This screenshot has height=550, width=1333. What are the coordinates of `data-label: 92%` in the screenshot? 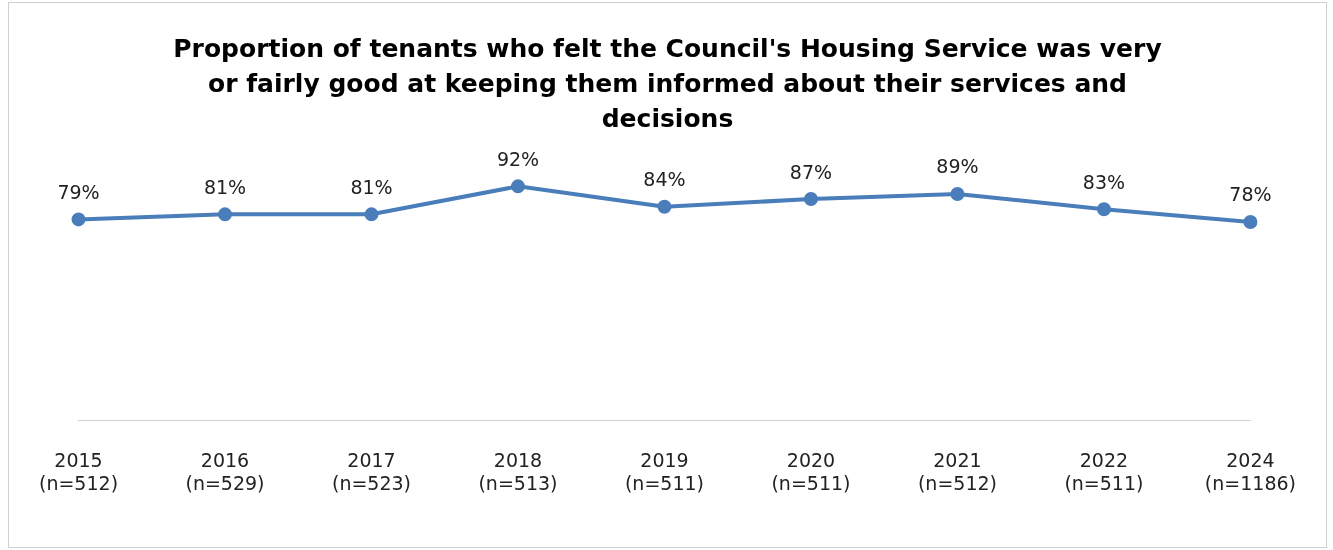 It's located at (518, 158).